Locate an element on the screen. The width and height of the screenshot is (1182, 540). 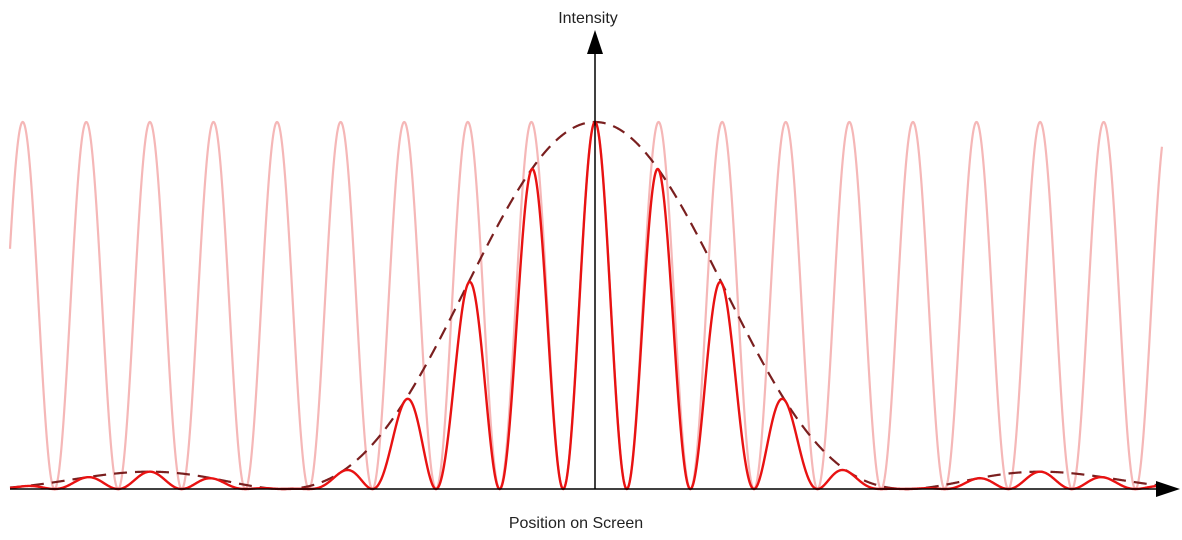
x-axis-arrowhead is located at coordinates (1168, 489).